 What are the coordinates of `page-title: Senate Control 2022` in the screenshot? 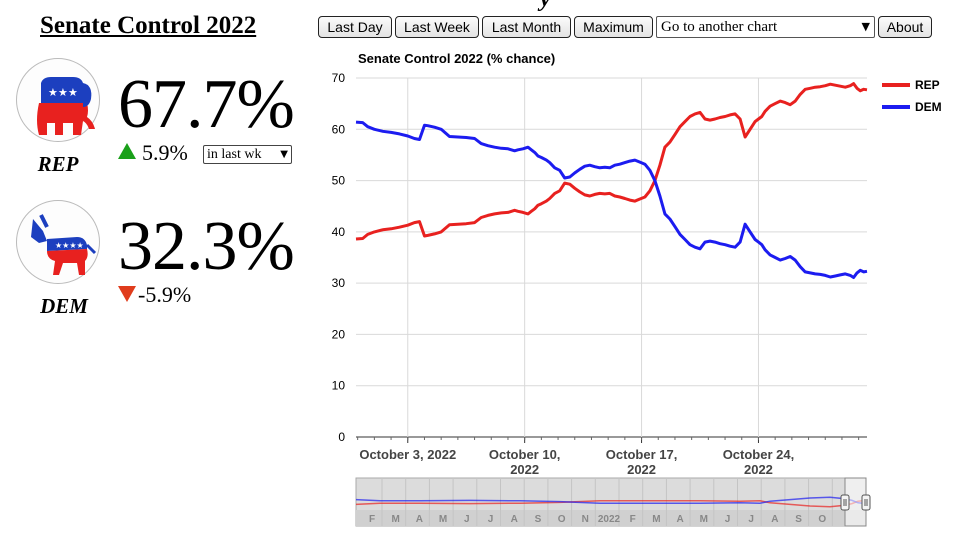 It's located at (148, 25).